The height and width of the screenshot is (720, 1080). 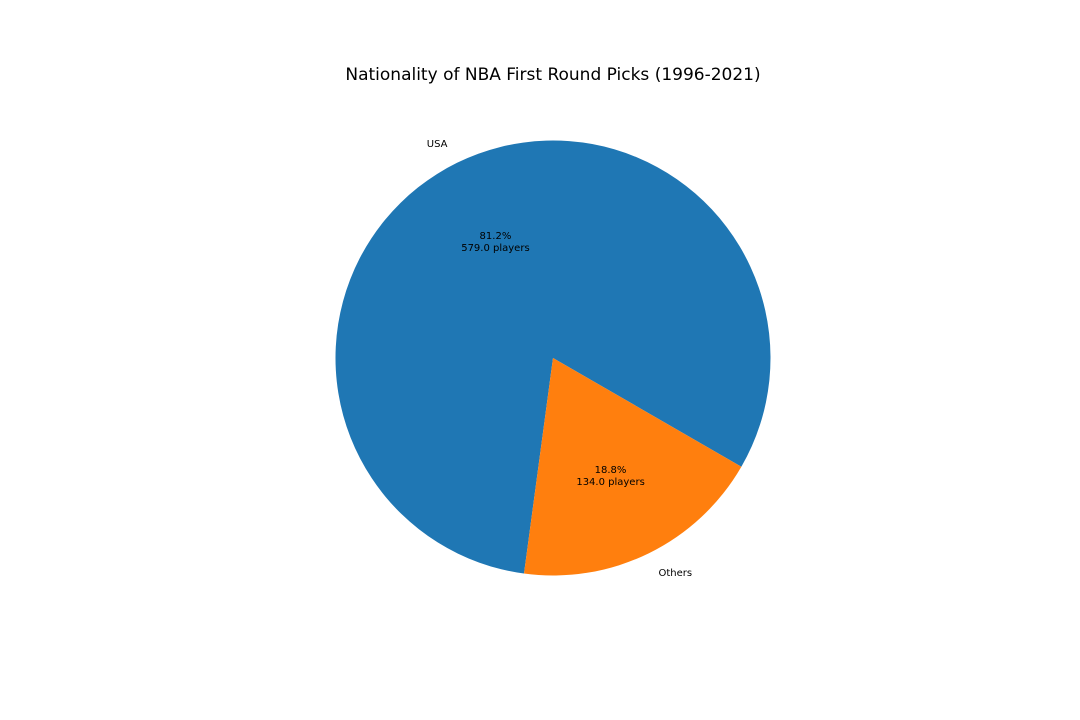 What do you see at coordinates (495, 248) in the screenshot?
I see `slice-count: 579.0 players` at bounding box center [495, 248].